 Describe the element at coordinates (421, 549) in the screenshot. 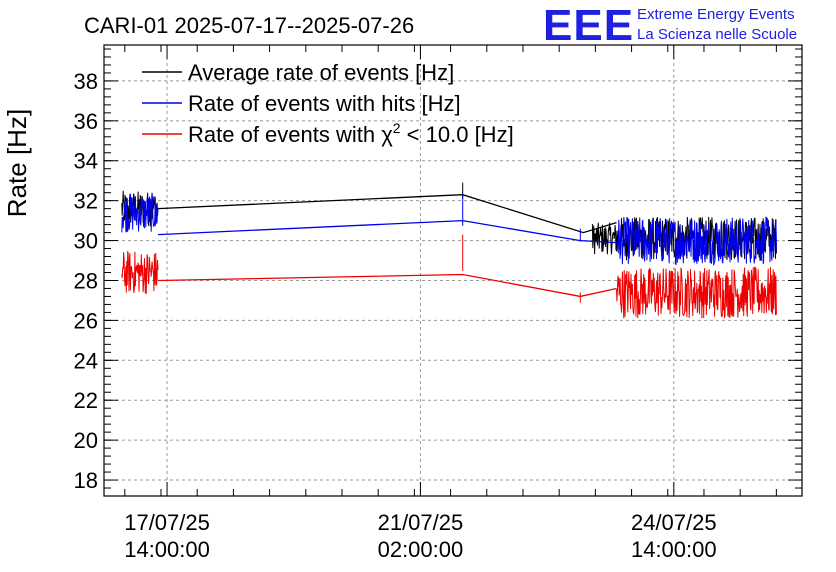

I see `x-tick-label-time: 02:00:00` at that location.